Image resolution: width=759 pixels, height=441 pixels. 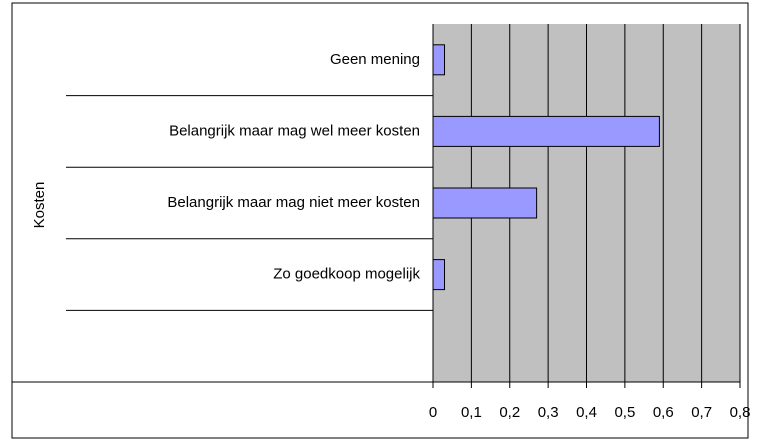 What do you see at coordinates (701, 412) in the screenshot?
I see `x-tick-label: 0,7` at bounding box center [701, 412].